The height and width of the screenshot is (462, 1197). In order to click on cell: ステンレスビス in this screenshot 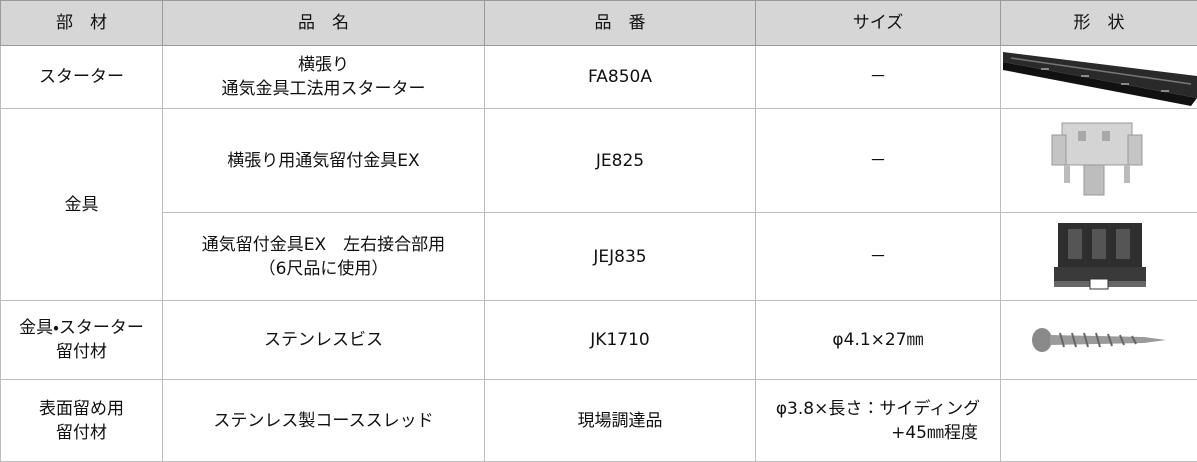, I will do `click(324, 340)`.